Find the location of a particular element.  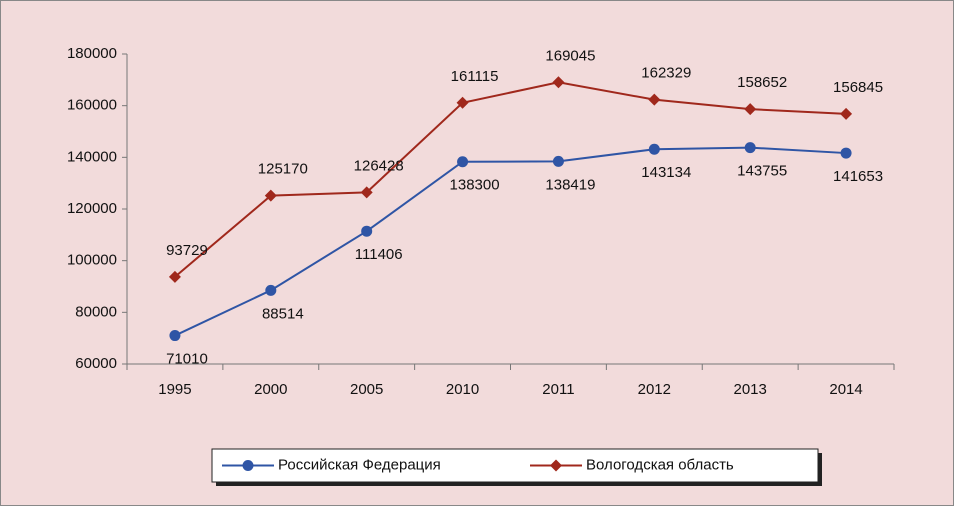

data-label: 71010 is located at coordinates (187, 359).